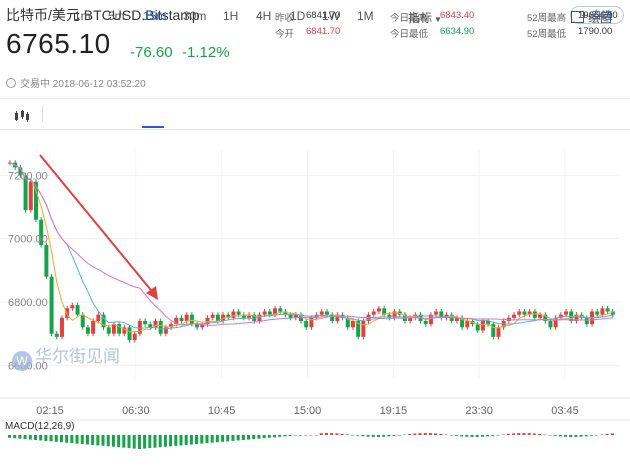 The width and height of the screenshot is (630, 475). Describe the element at coordinates (116, 16) in the screenshot. I see `tab-5m: 5m` at that location.